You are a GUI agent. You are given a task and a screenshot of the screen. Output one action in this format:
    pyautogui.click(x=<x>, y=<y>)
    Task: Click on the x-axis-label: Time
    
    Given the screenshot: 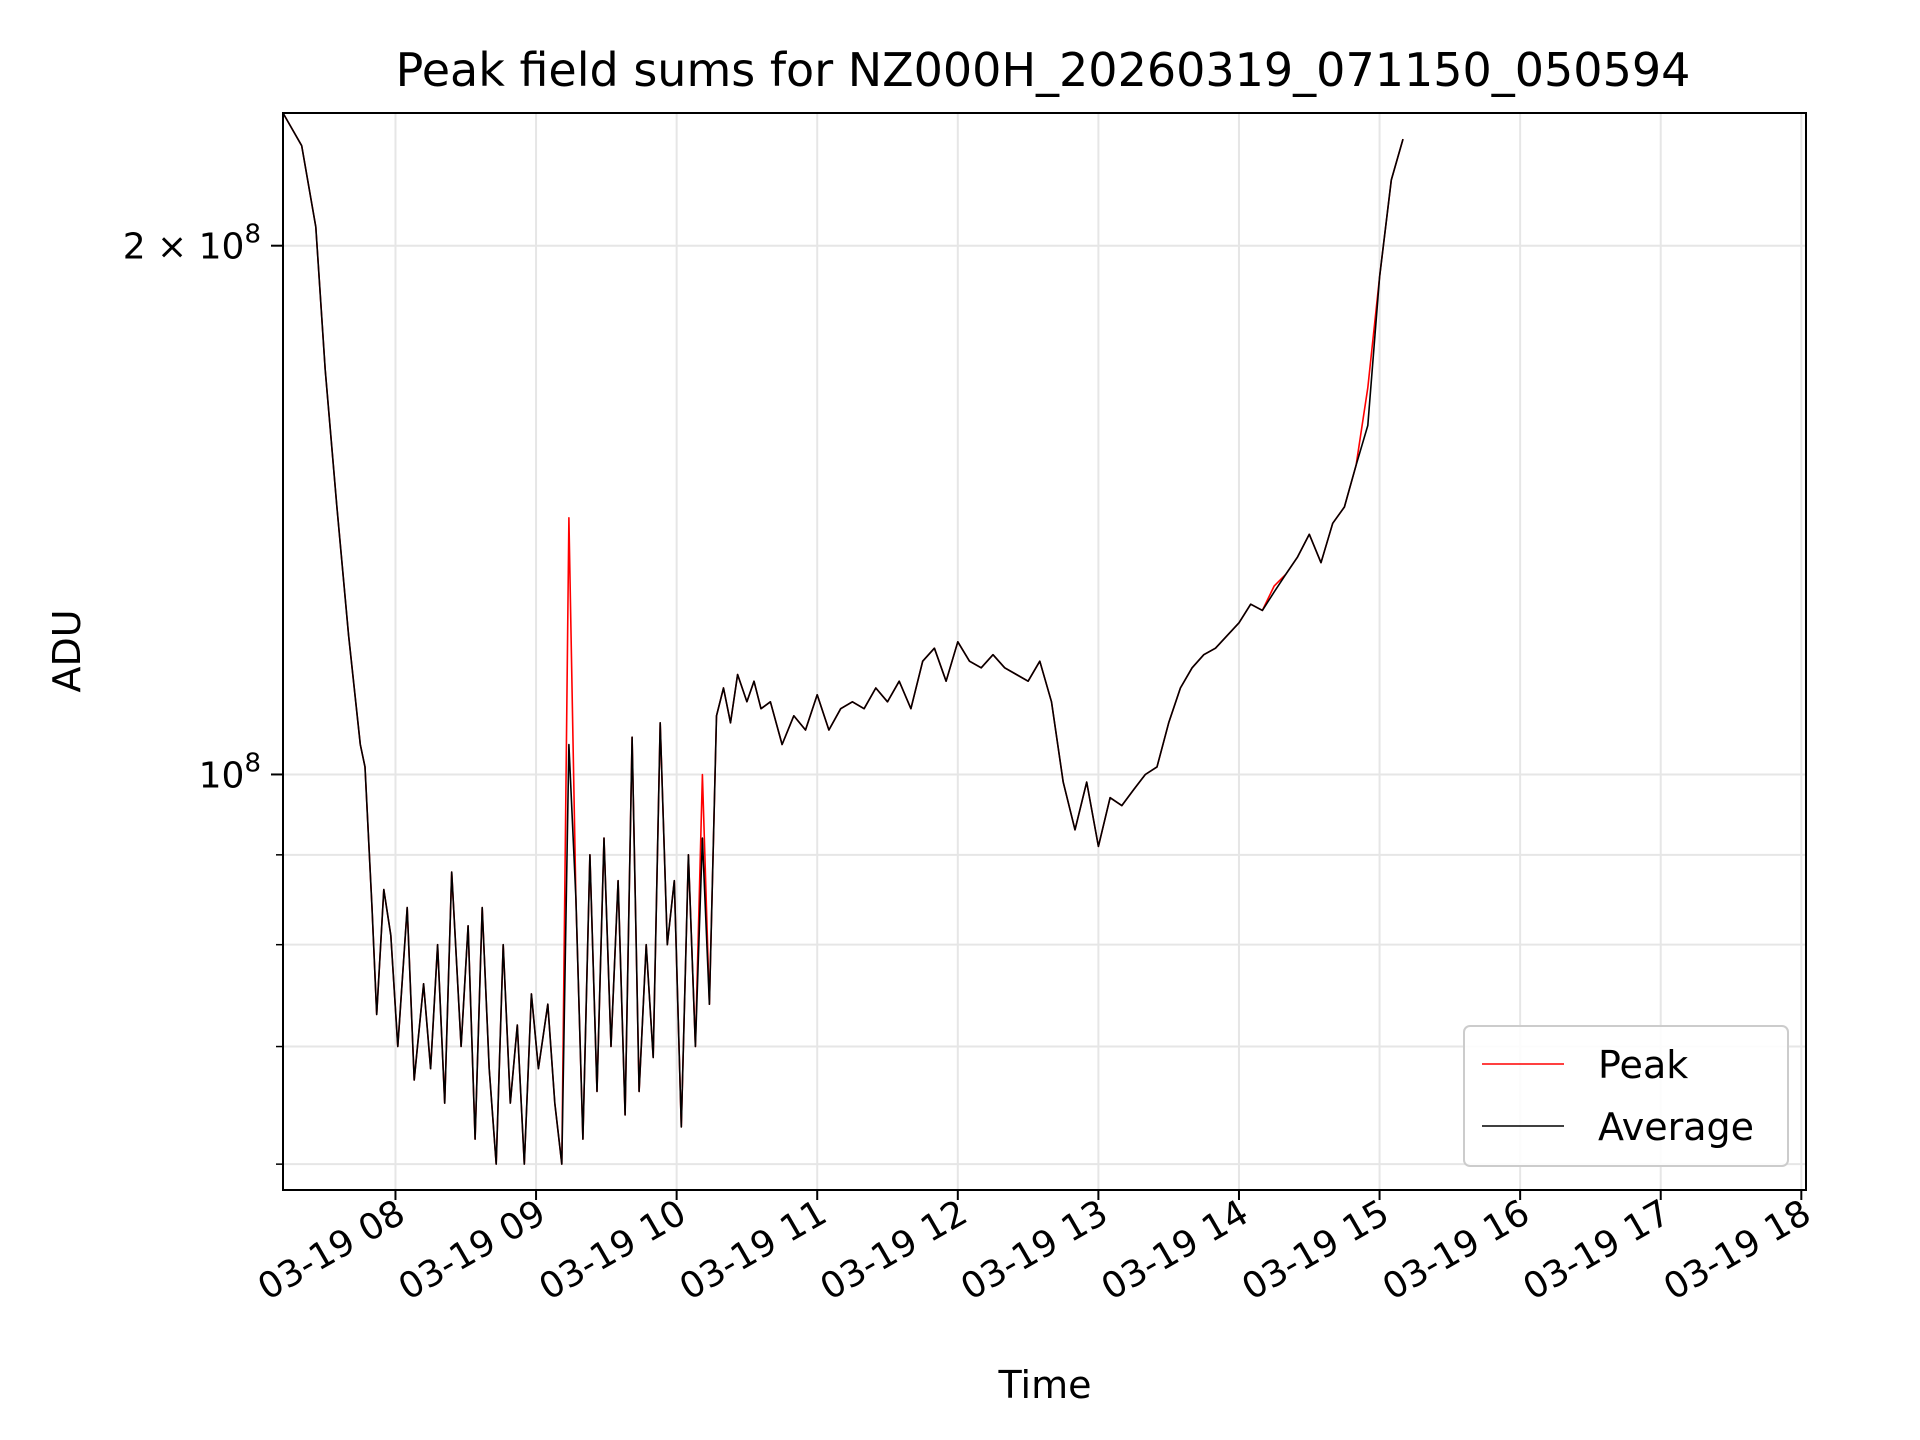 What is the action you would take?
    pyautogui.click(x=1045, y=1385)
    